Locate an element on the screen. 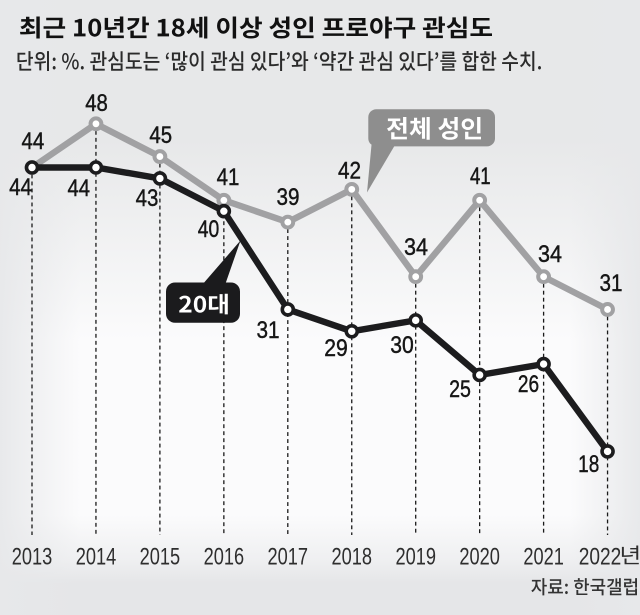 Image resolution: width=640 pixels, height=615 pixels. svg-text: 2018 is located at coordinates (352, 557).